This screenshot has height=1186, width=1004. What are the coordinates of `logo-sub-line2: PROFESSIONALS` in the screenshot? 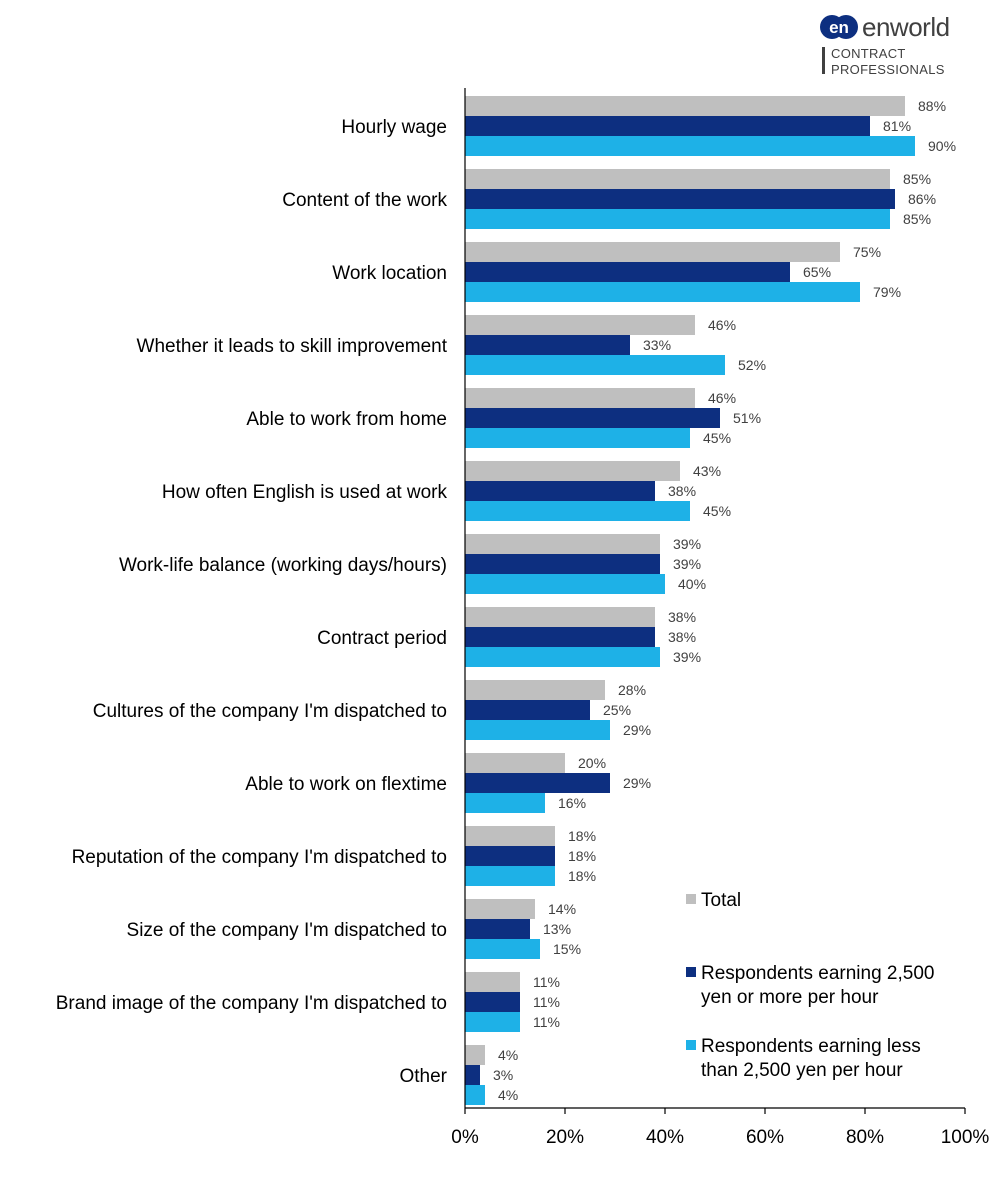 It's located at (888, 69).